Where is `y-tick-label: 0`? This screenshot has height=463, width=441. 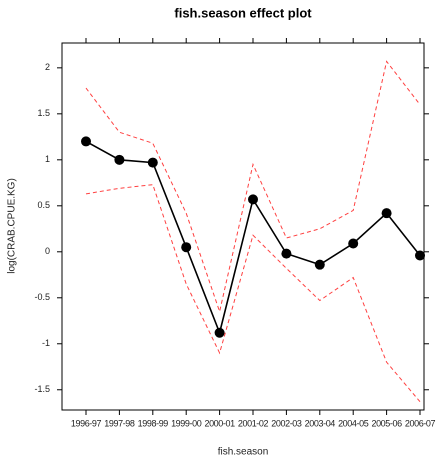
y-tick-label: 0 is located at coordinates (47, 251).